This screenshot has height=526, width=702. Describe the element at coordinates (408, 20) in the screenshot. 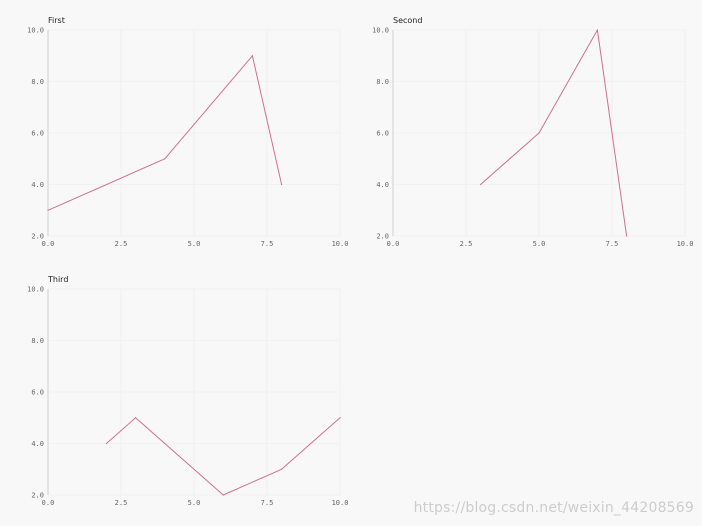

I see `chart-title-second: Second` at that location.